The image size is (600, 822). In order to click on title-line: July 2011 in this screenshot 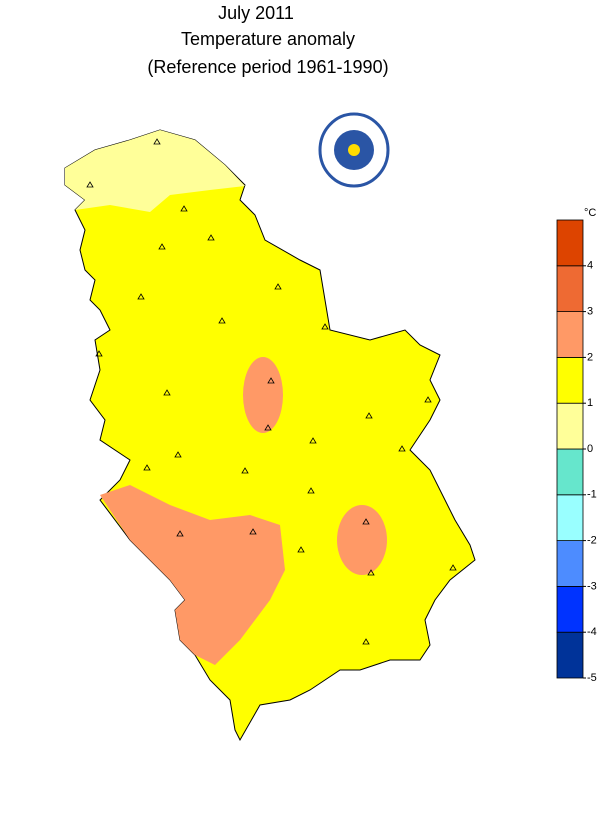, I will do `click(256, 13)`.